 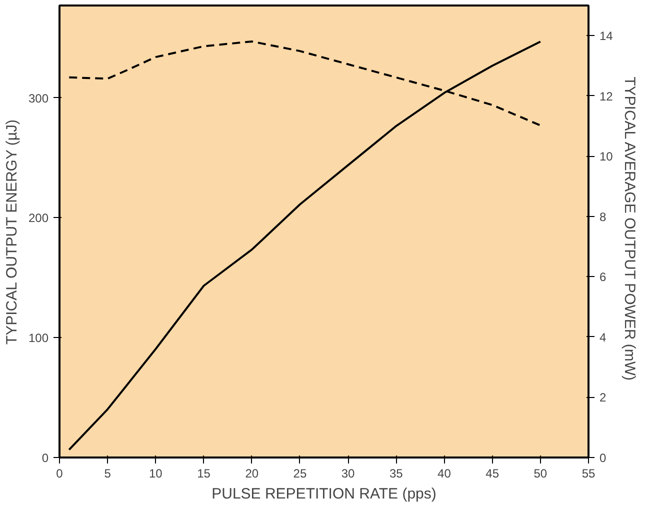 What do you see at coordinates (252, 473) in the screenshot?
I see `x-tick-label: 20` at bounding box center [252, 473].